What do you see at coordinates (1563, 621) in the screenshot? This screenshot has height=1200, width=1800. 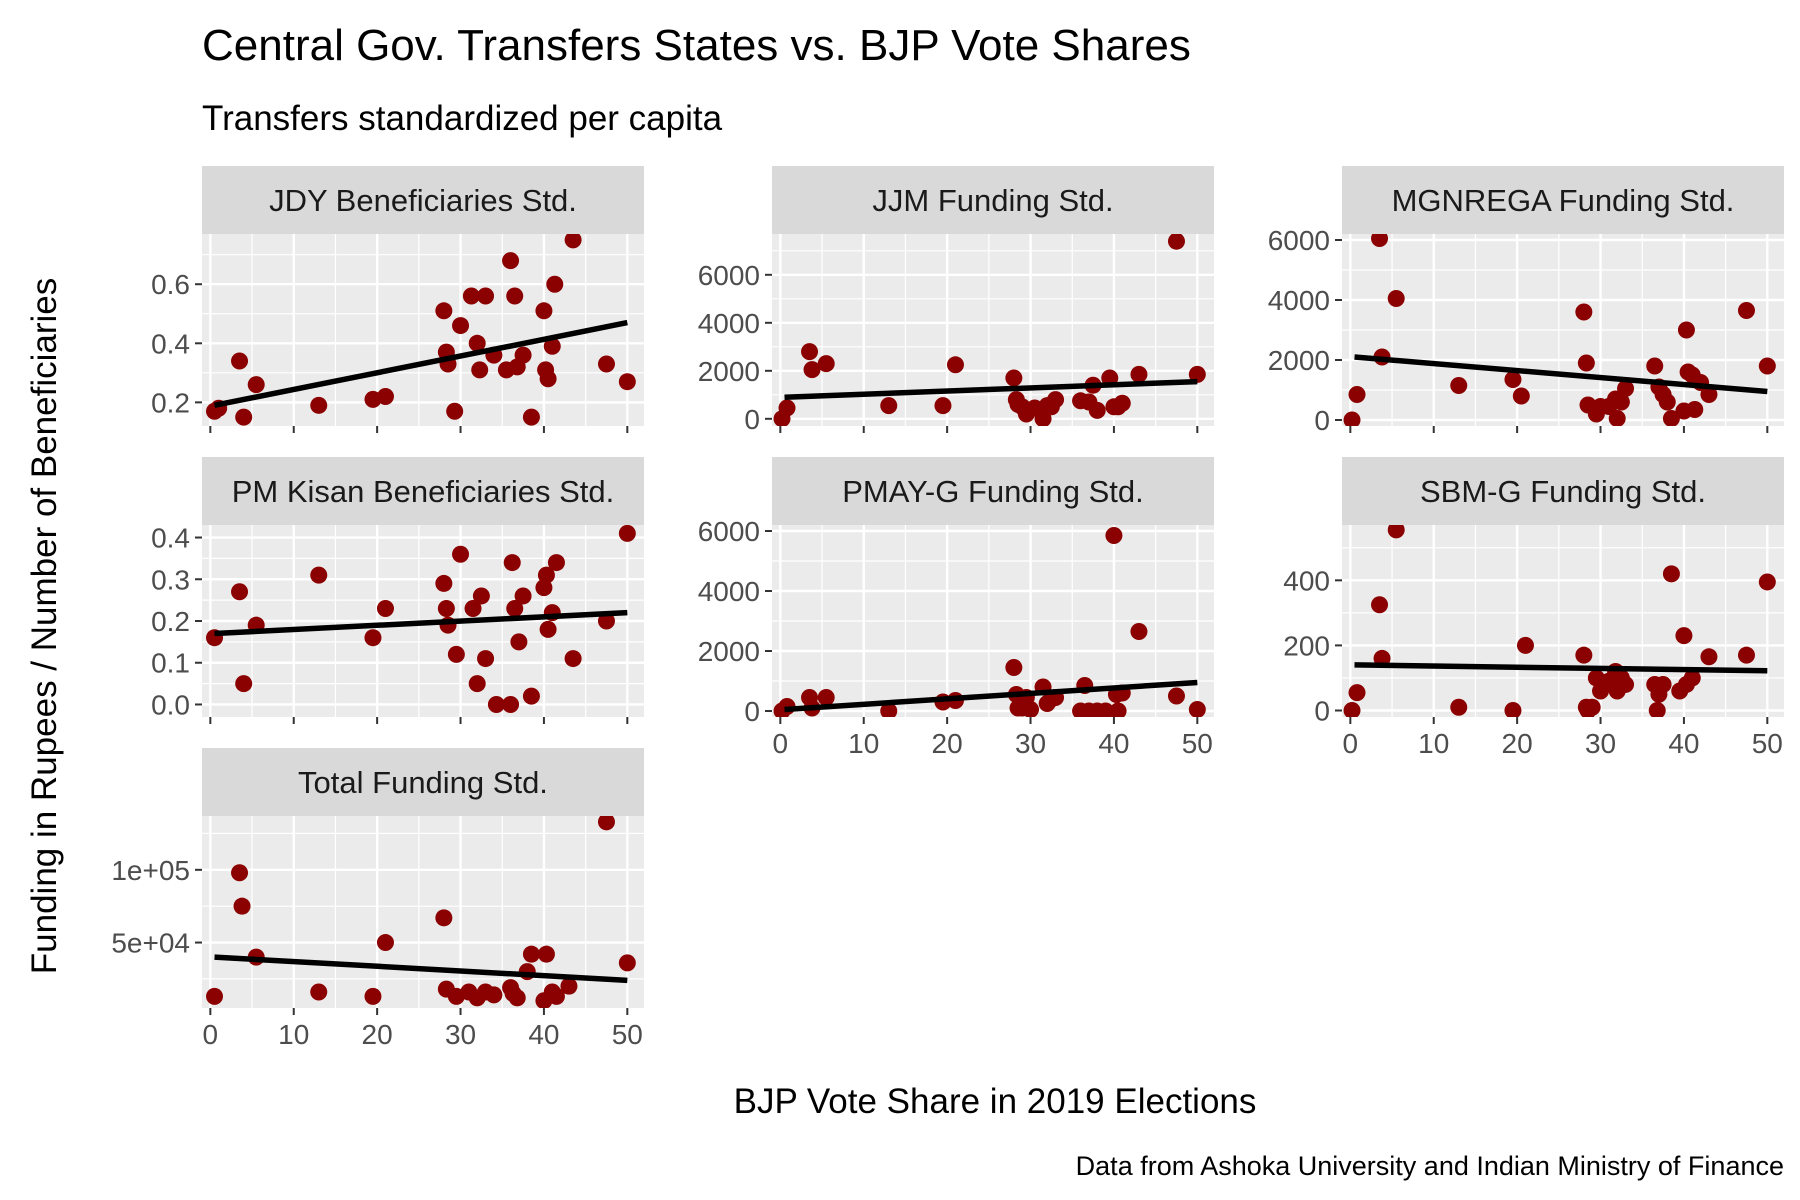 I see `panel-background` at bounding box center [1563, 621].